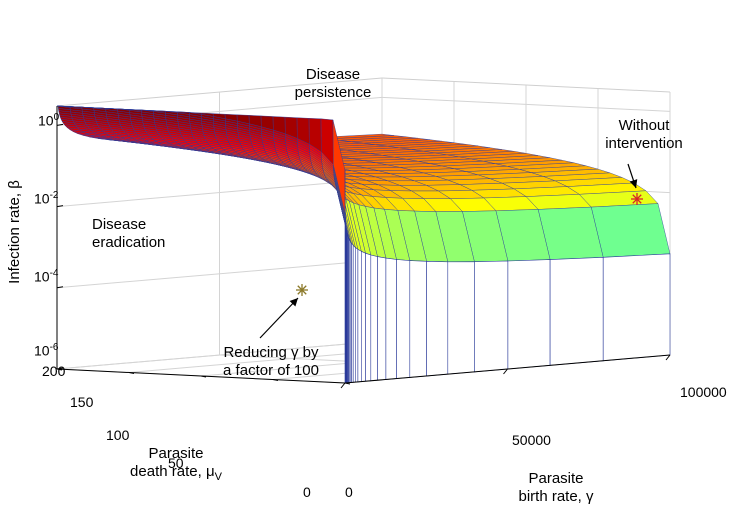  I want to click on z-tick-2: 10⁻⁴, so click(46, 275).